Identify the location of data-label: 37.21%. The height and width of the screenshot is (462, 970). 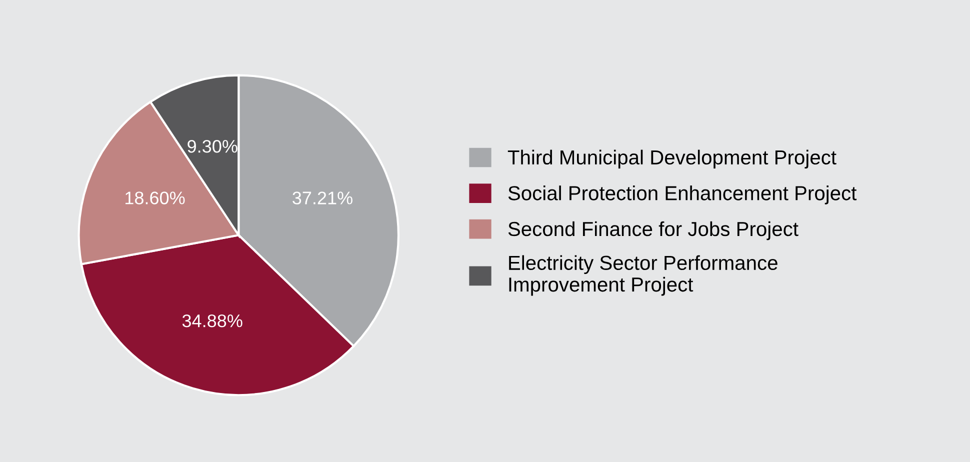
(322, 198).